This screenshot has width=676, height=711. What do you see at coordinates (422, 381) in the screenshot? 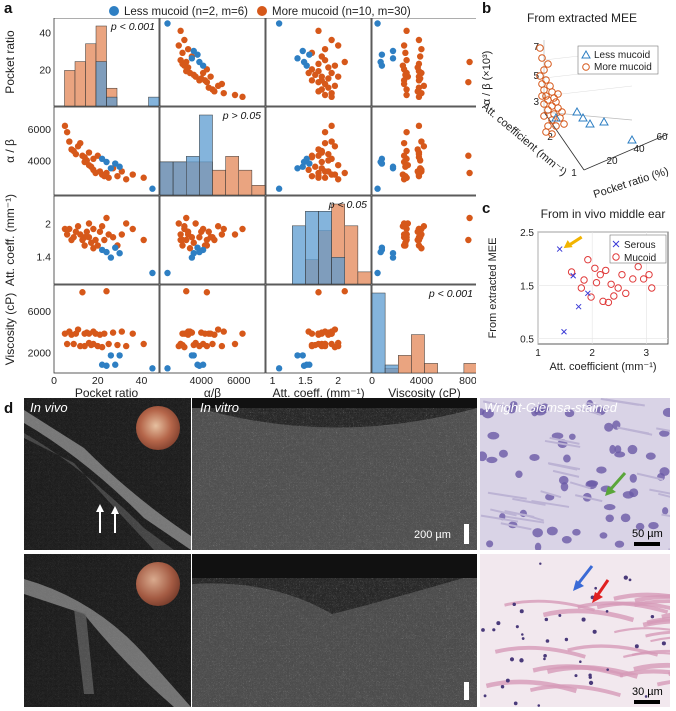
I see `column-tick-label: 4000` at bounding box center [422, 381].